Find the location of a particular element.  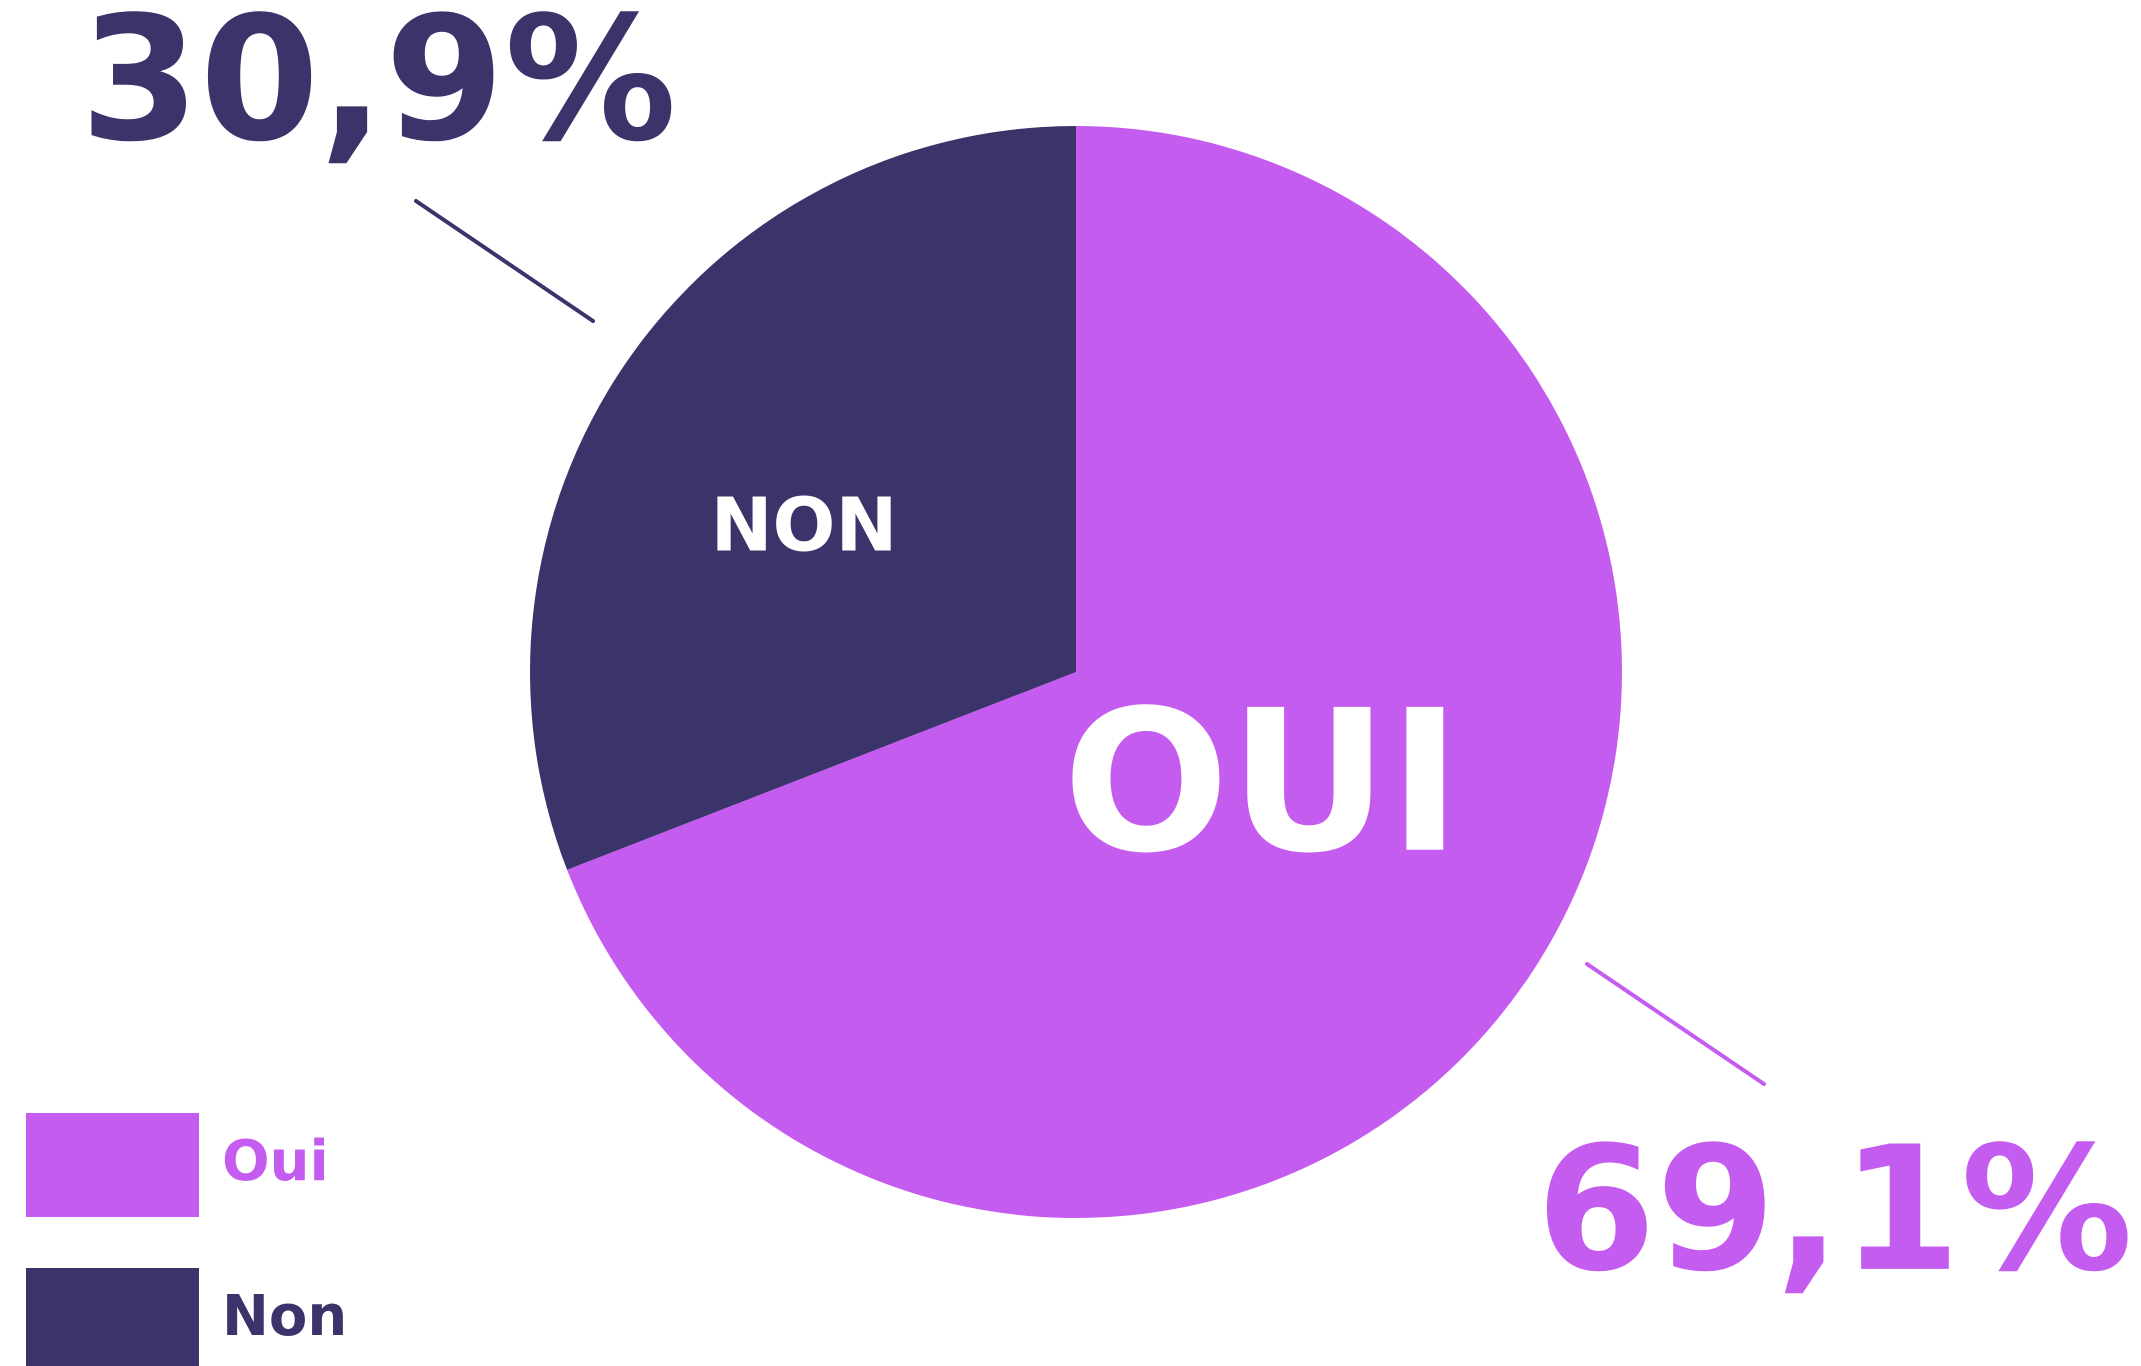

value-label: 69,1% is located at coordinates (1834, 1209).